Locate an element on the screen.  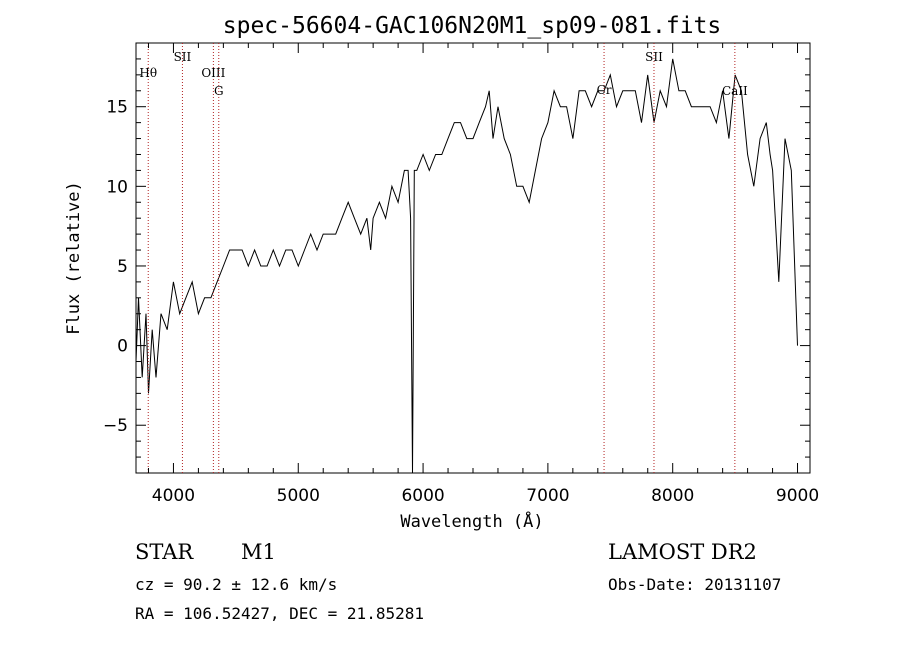
redshift-velocity: cz = 90.2 ± 12.6 km/s is located at coordinates (236, 584).